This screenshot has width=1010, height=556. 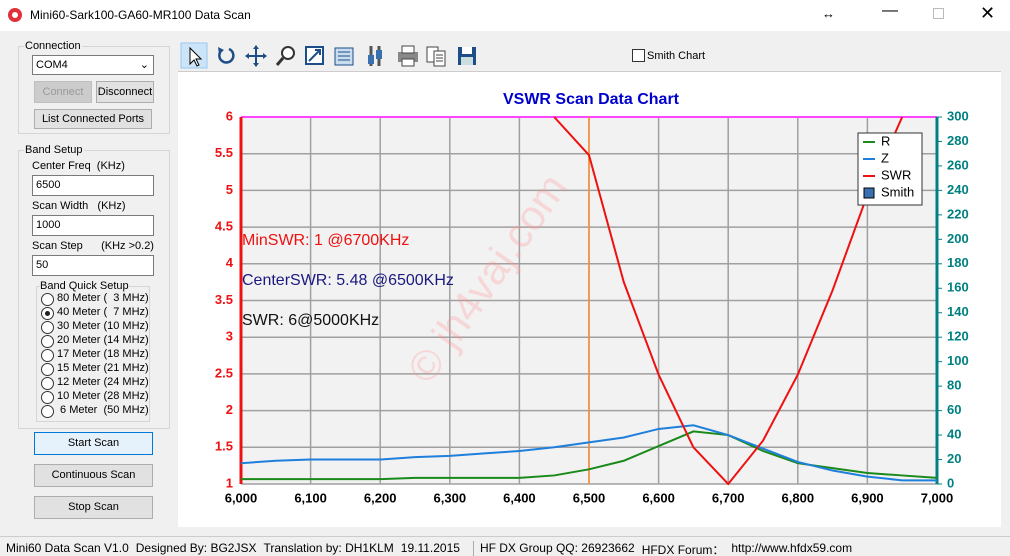 What do you see at coordinates (792, 548) in the screenshot?
I see `status-text: http://www.hfdx59.com` at bounding box center [792, 548].